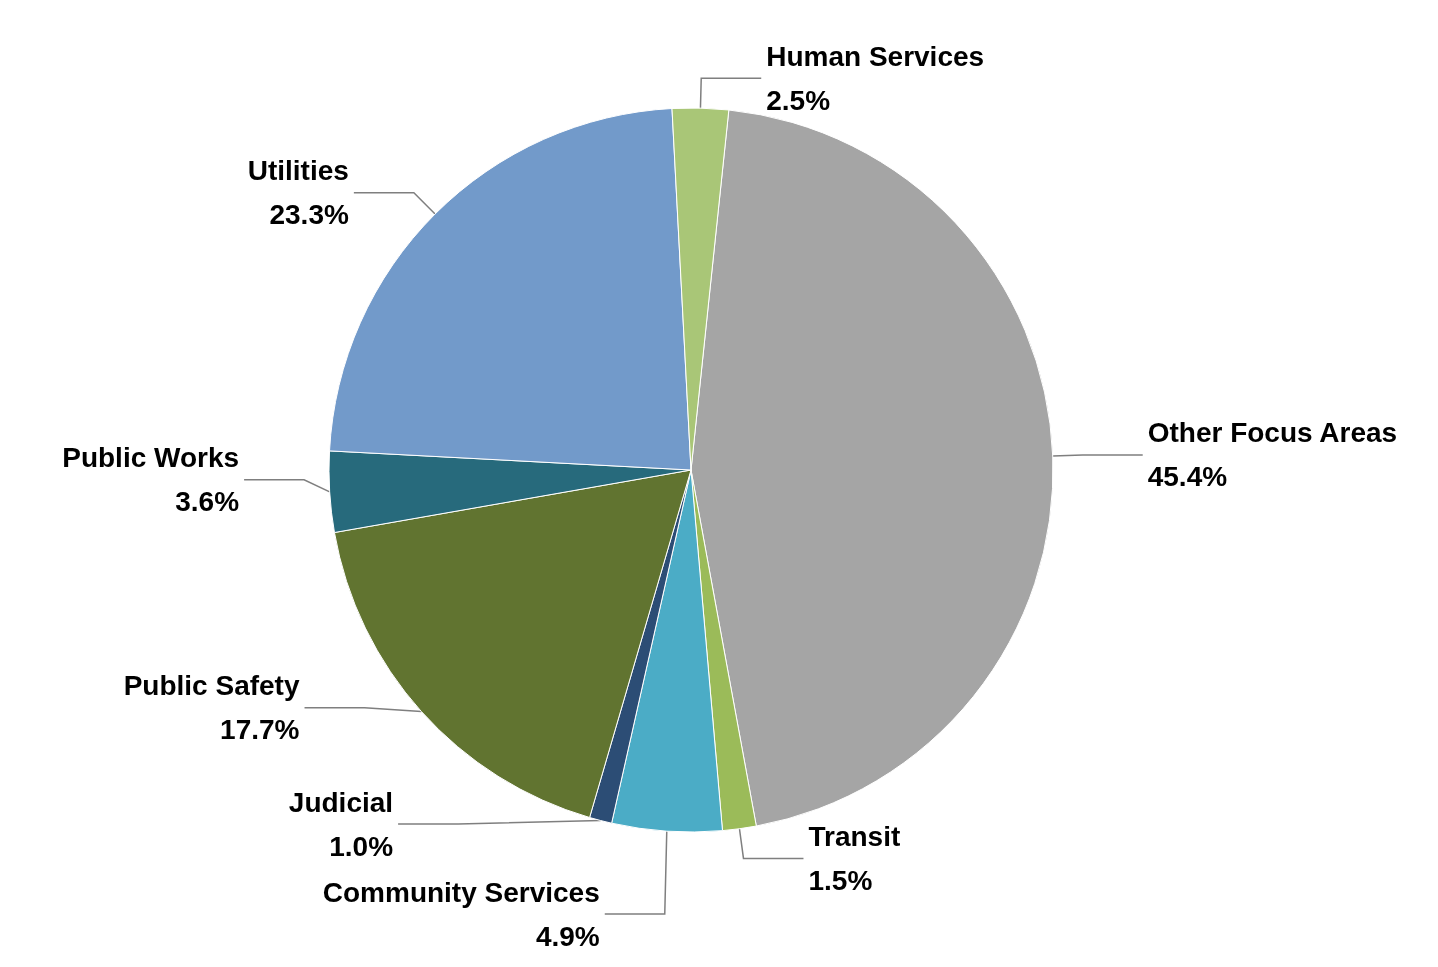  I want to click on slice-label: Community Services, so click(461, 892).